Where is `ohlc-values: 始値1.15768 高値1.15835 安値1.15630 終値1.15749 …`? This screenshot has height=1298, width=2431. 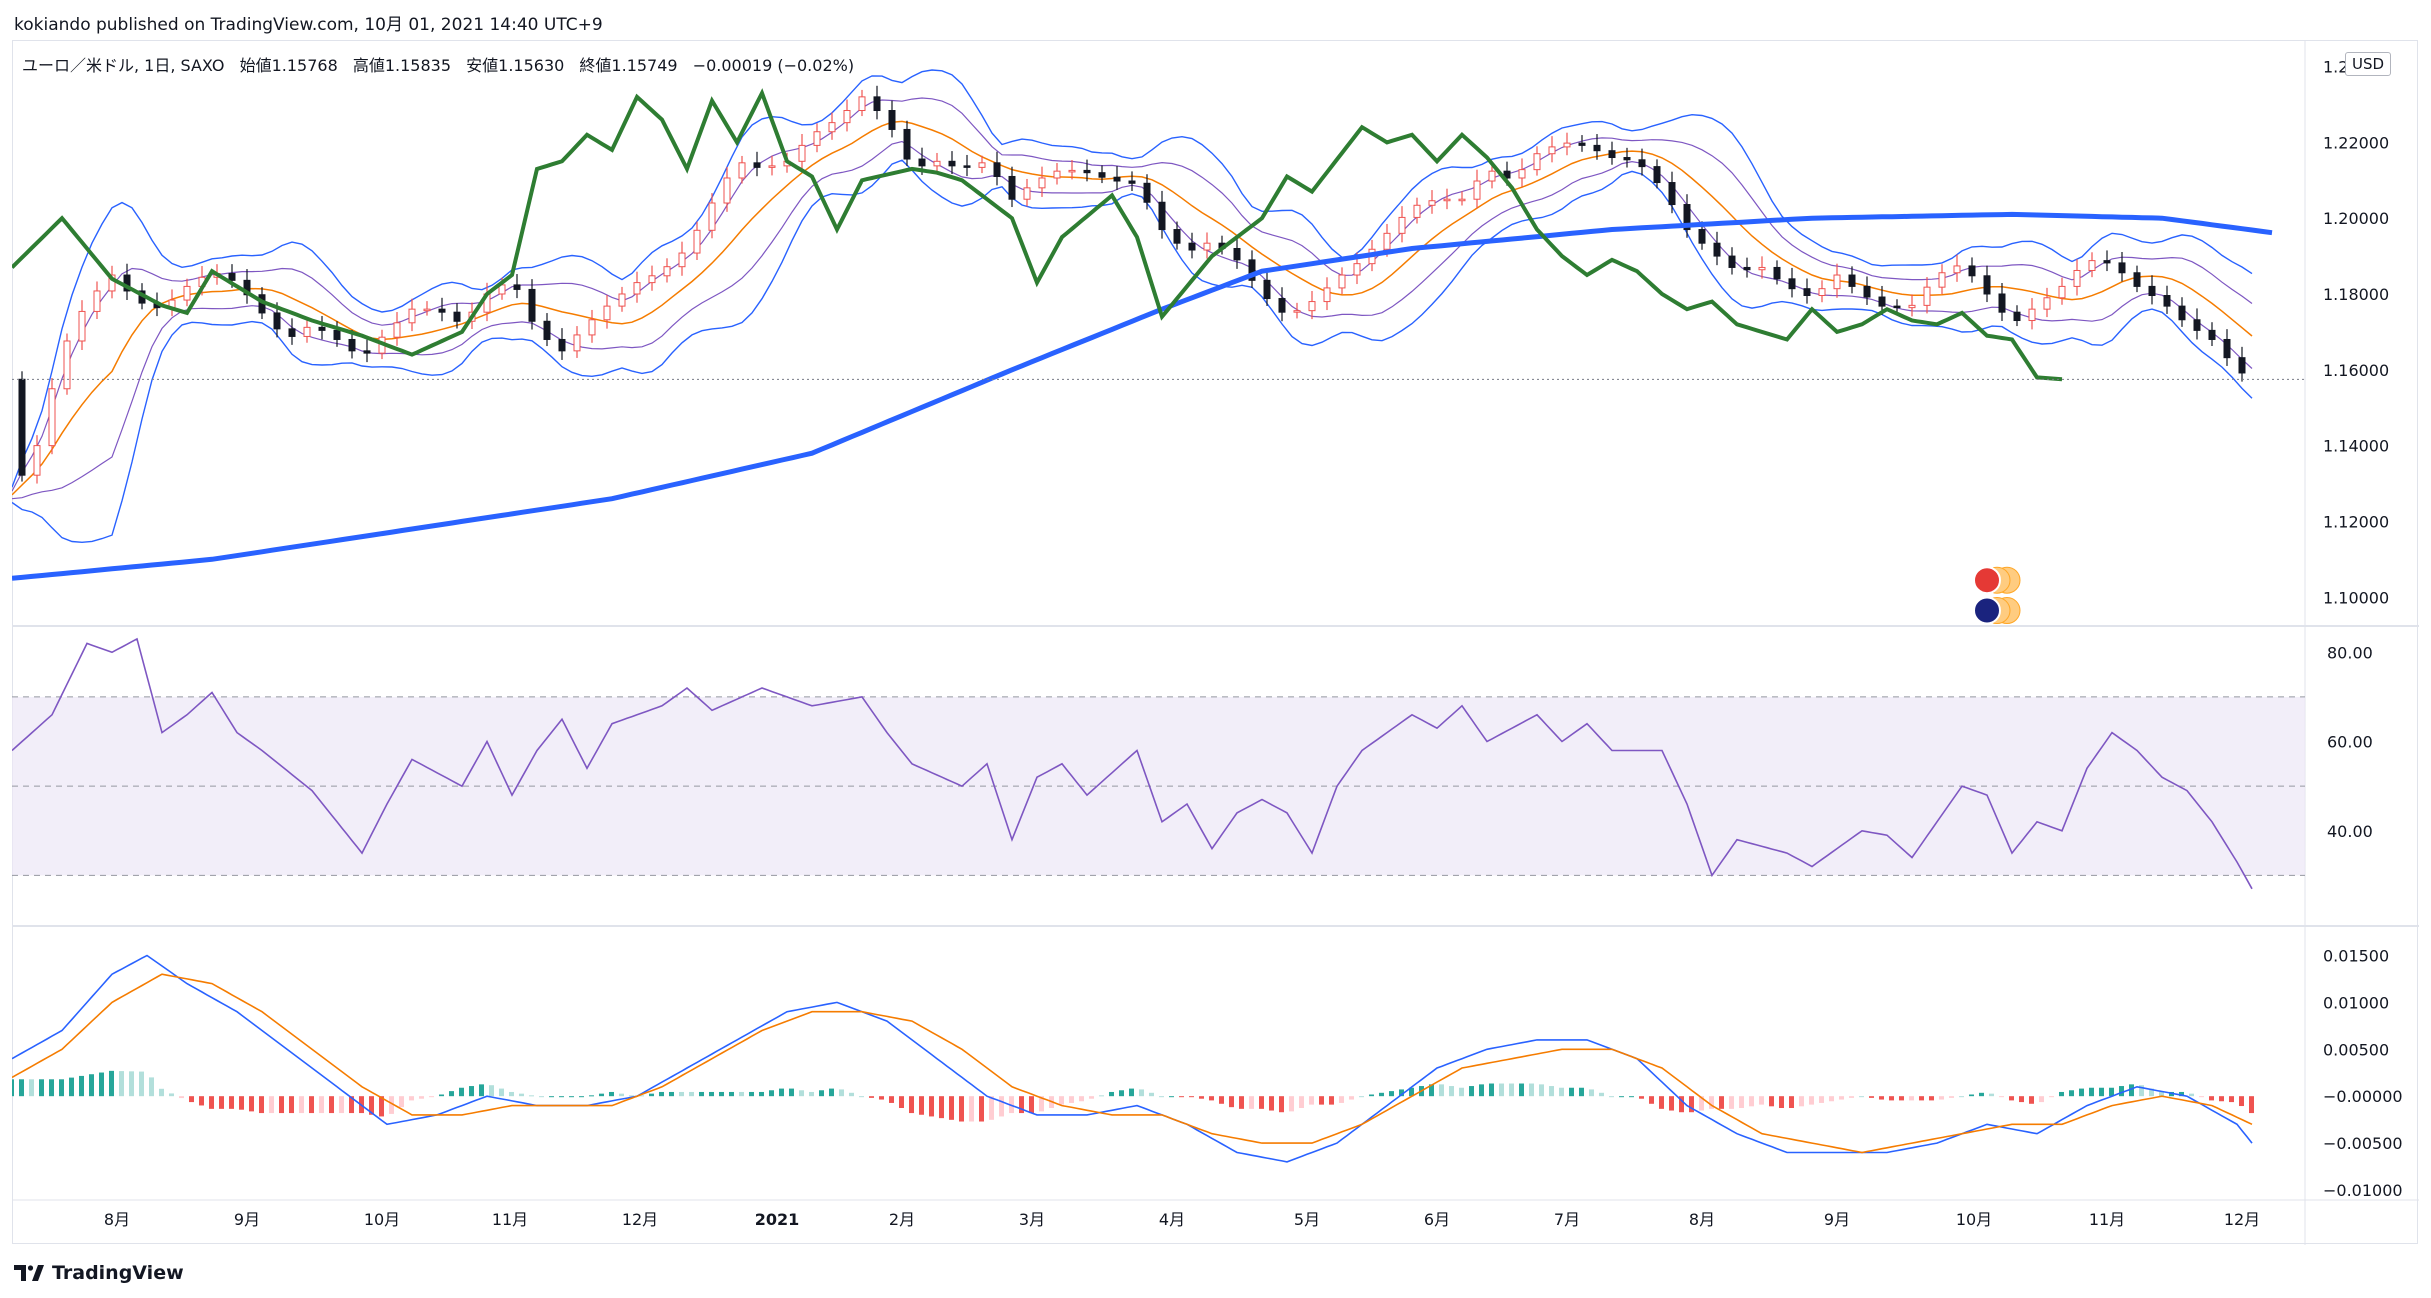 ohlc-values: 始値1.15768 高値1.15835 安値1.15630 終値1.15749 … is located at coordinates (547, 65).